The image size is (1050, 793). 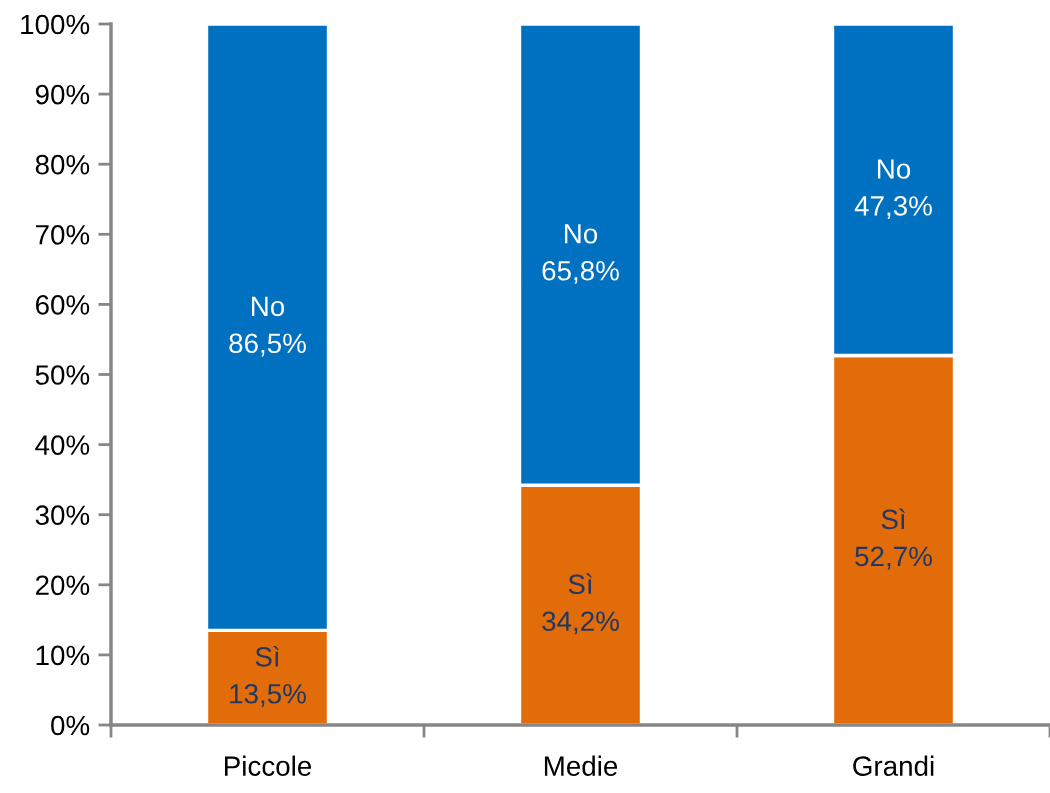 What do you see at coordinates (62, 585) in the screenshot?
I see `y-tick-label: 20%` at bounding box center [62, 585].